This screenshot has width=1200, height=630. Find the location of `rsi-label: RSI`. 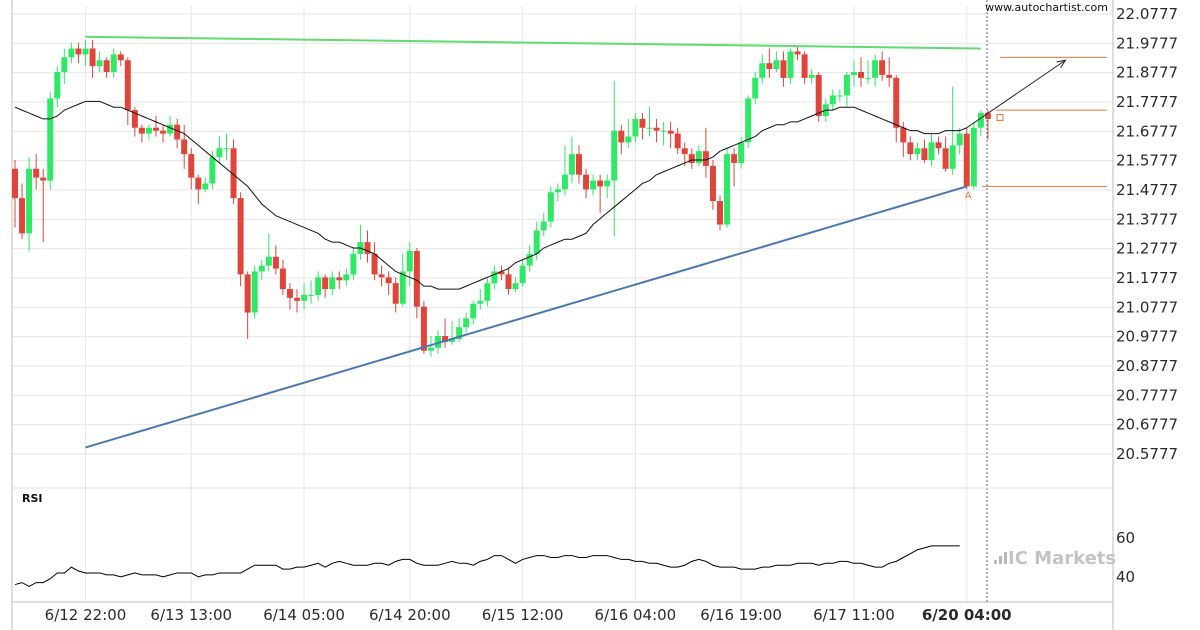

rsi-label: RSI is located at coordinates (32, 498).